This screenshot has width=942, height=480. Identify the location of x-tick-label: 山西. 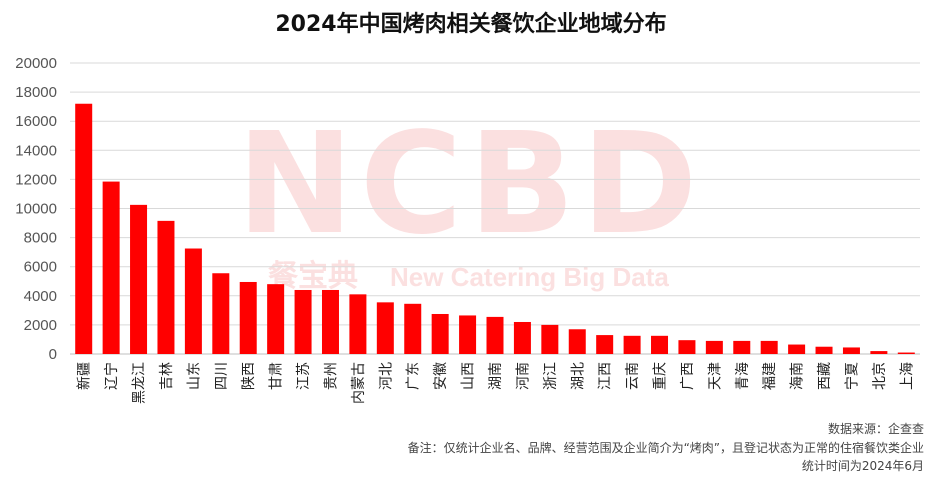
(469, 376).